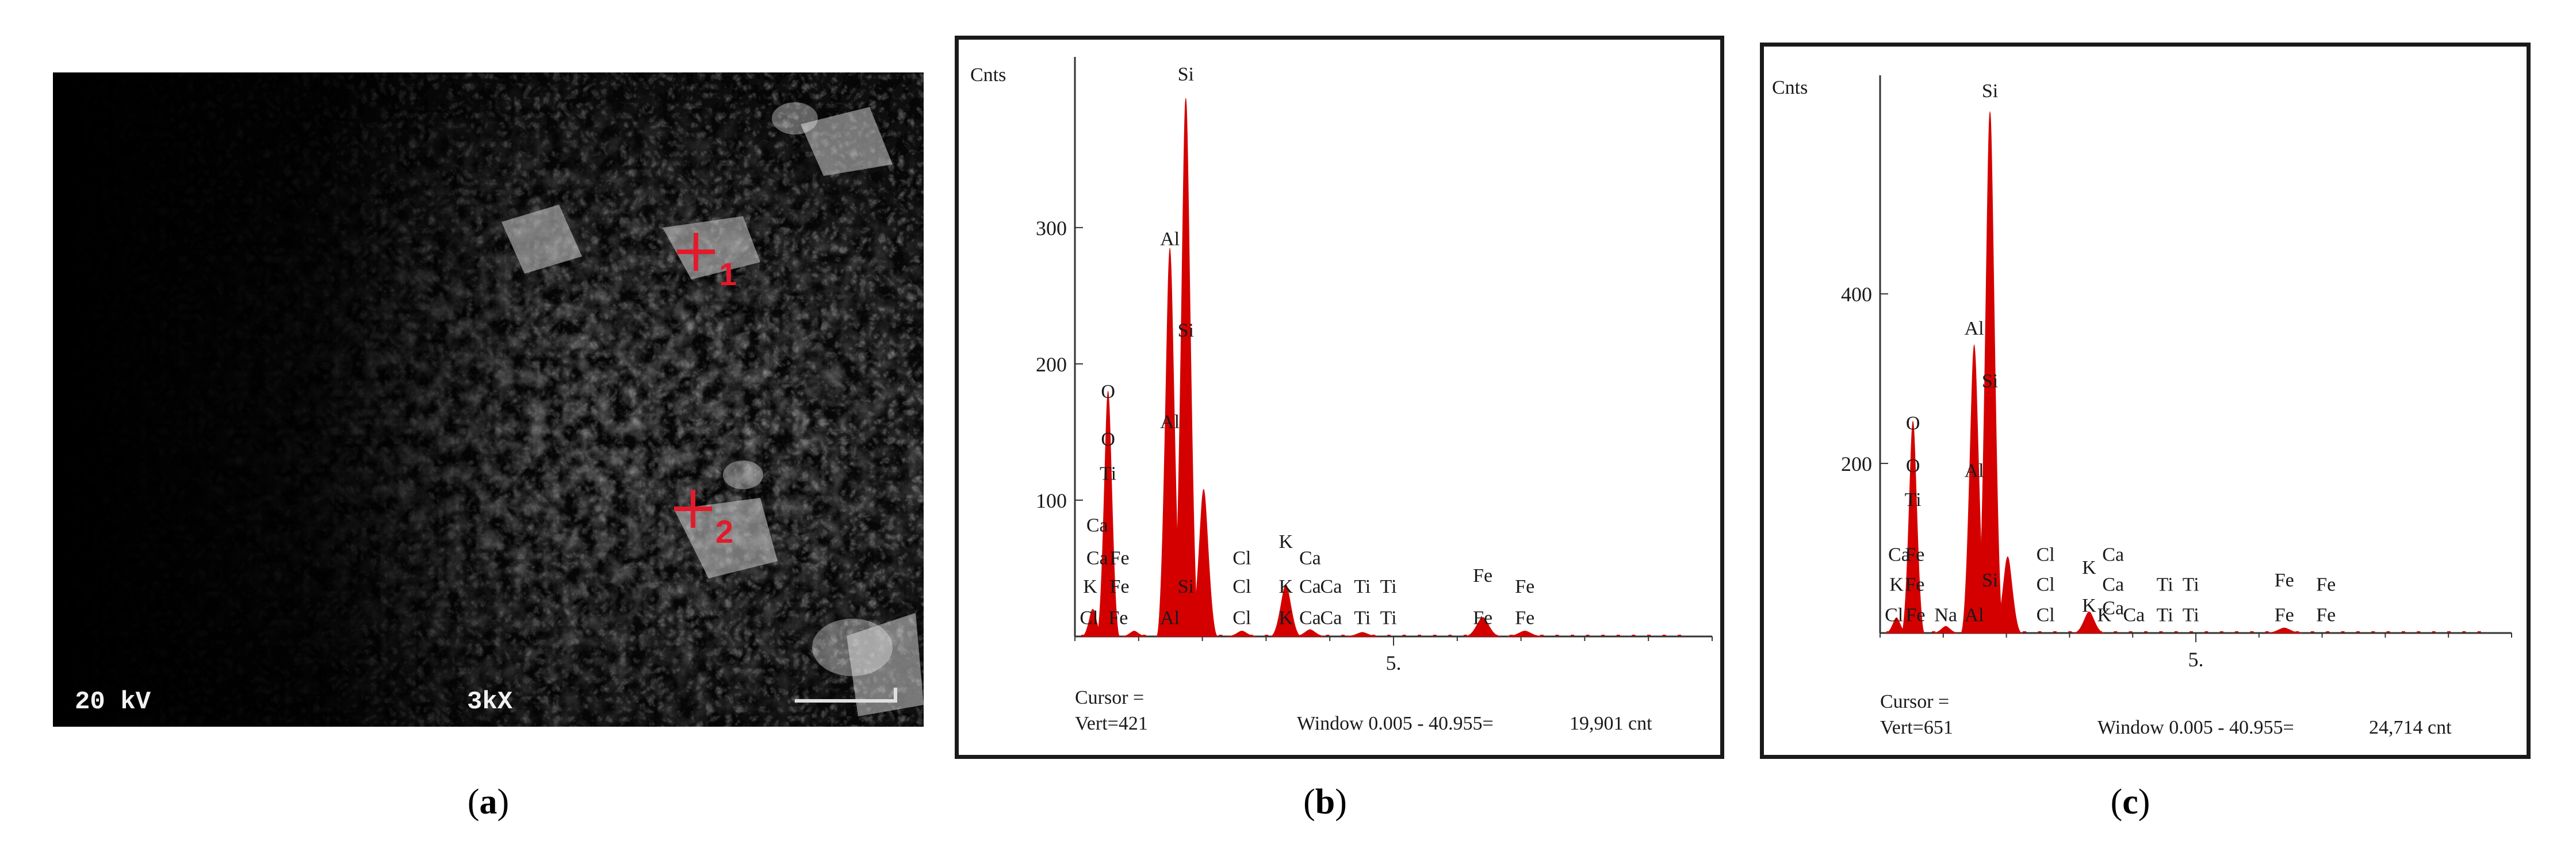  Describe the element at coordinates (1611, 724) in the screenshot. I see `count-label: 19,901 cnt` at that location.